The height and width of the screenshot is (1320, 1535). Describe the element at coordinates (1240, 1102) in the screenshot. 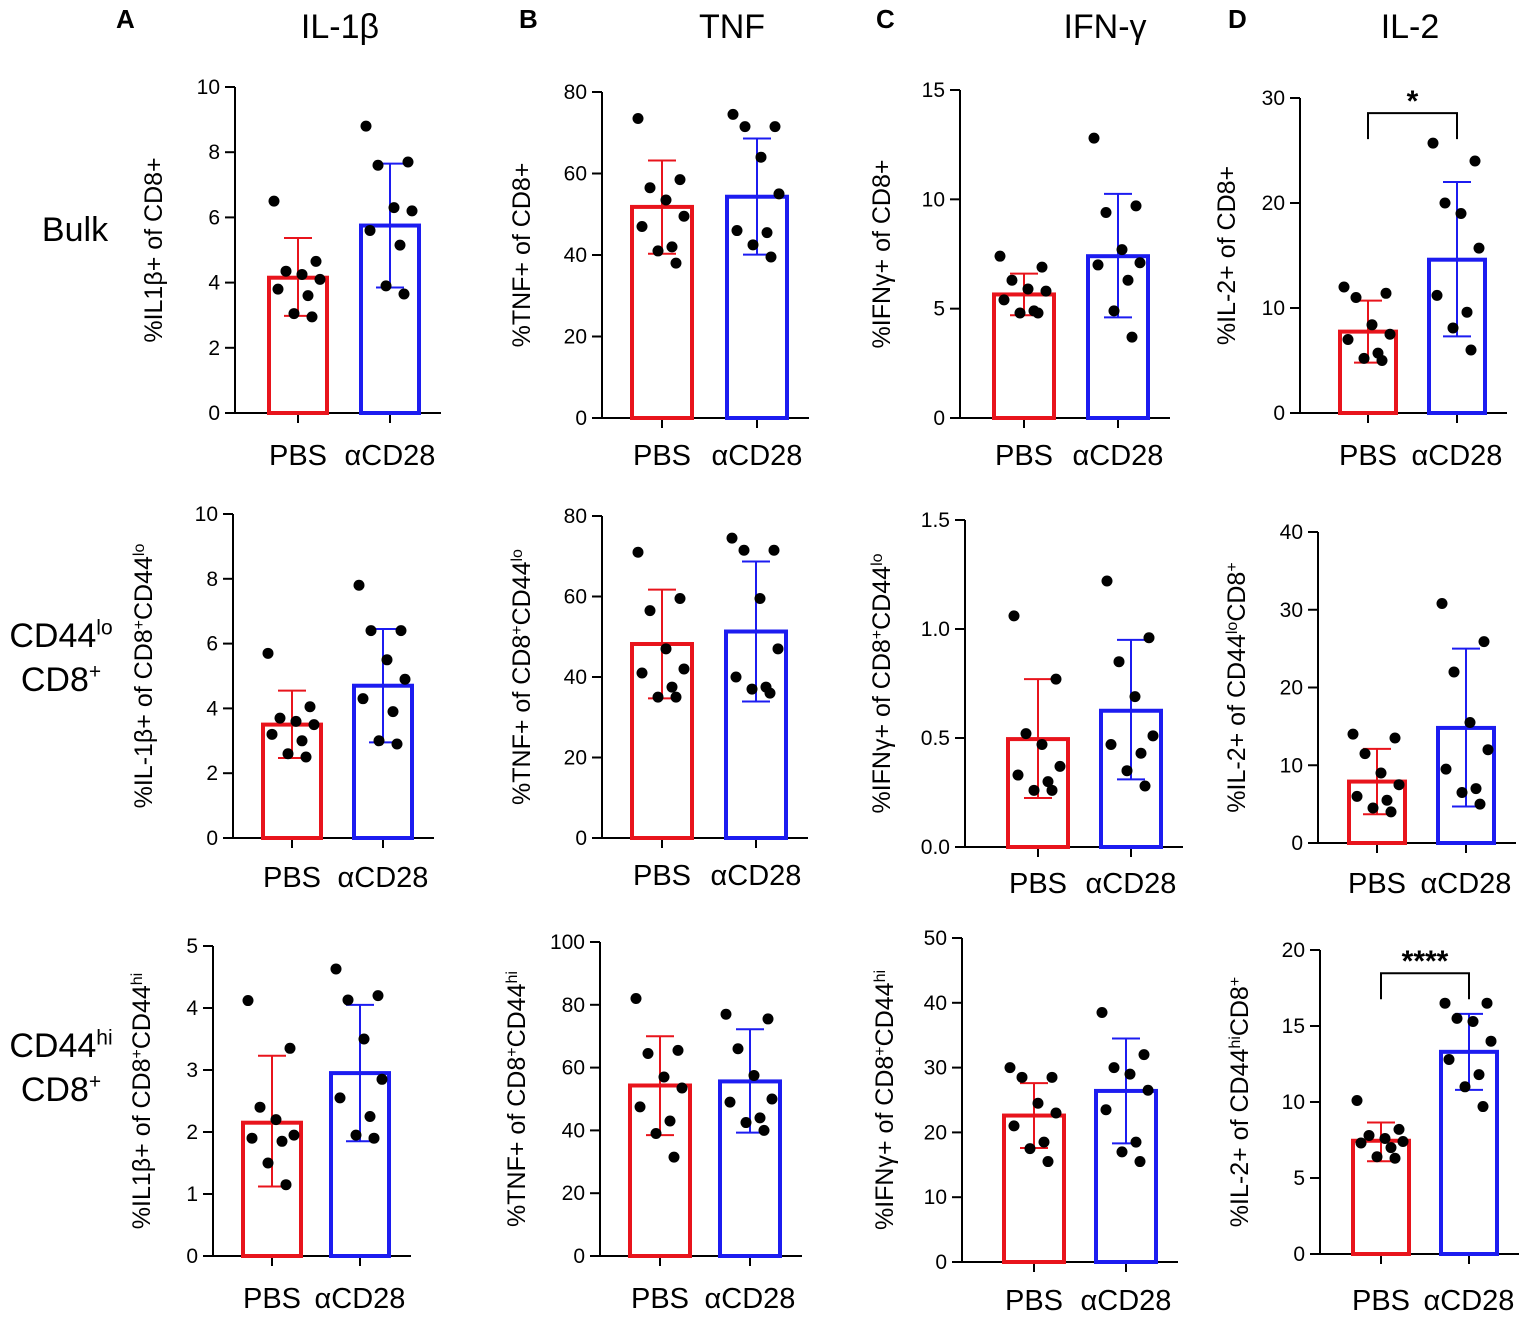

I see `y-axis-label: %IL-2+ of CD44hiCD8+` at that location.